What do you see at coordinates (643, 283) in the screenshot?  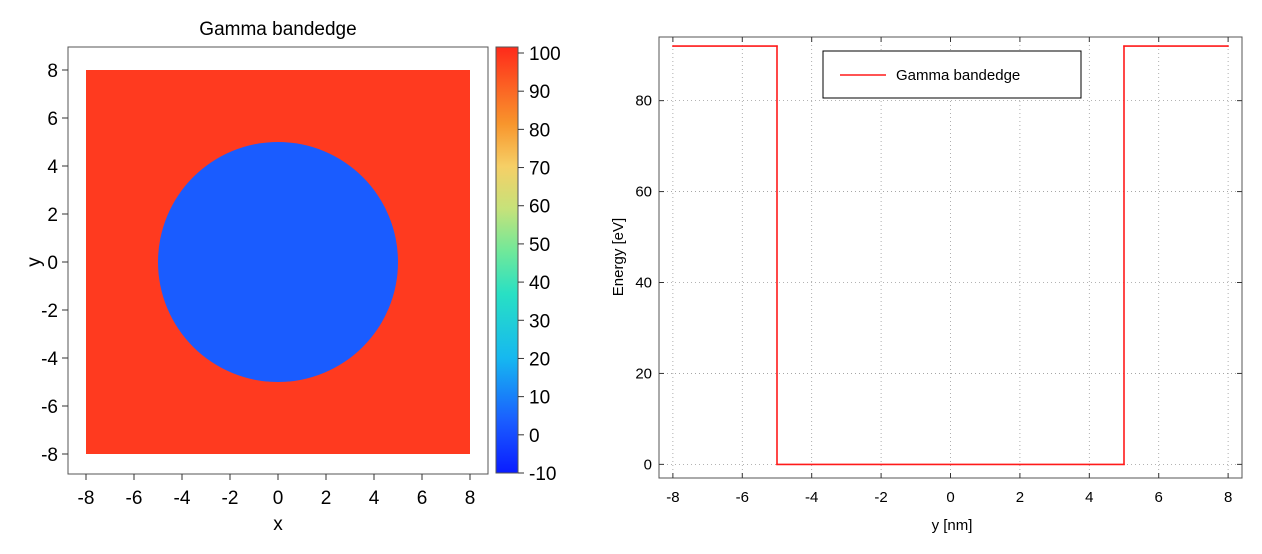 I see `line-y-tick-label: 40` at bounding box center [643, 283].